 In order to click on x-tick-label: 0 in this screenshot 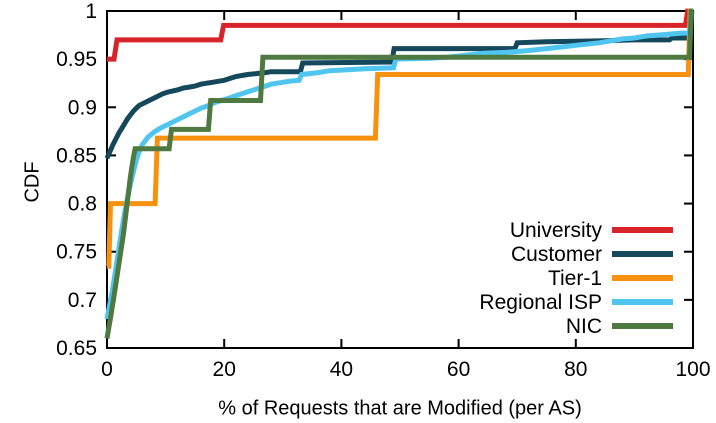, I will do `click(107, 369)`.